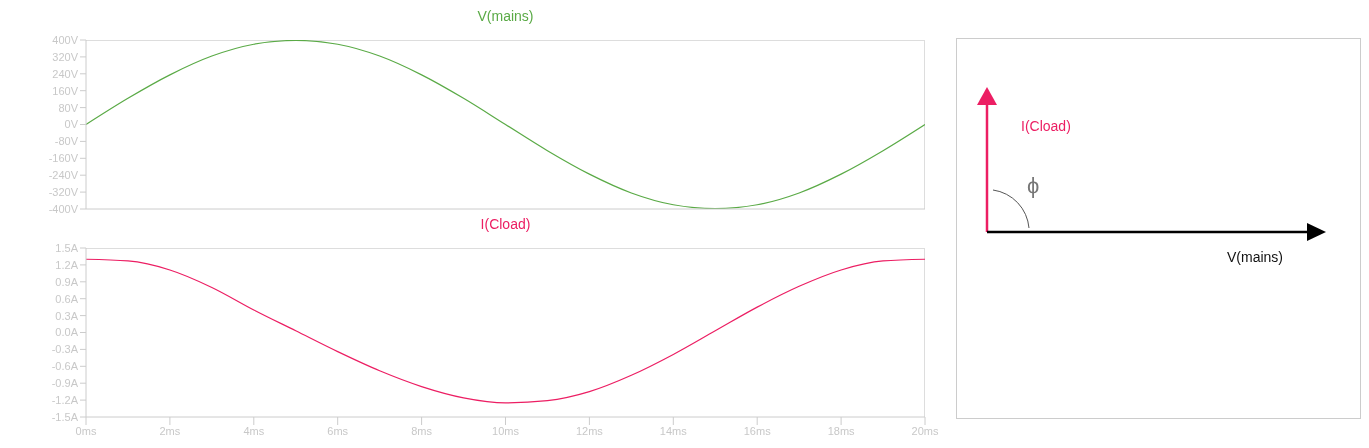 The width and height of the screenshot is (1369, 448). I want to click on text: ϕ, so click(1033, 186).